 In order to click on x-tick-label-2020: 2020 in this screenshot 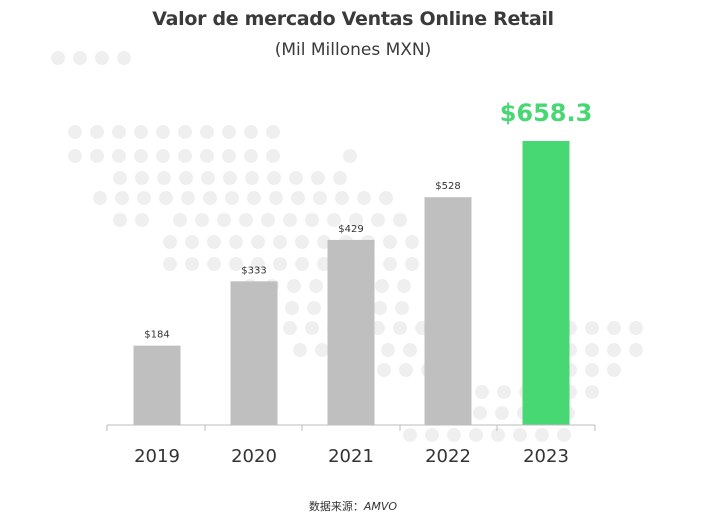, I will do `click(254, 456)`.